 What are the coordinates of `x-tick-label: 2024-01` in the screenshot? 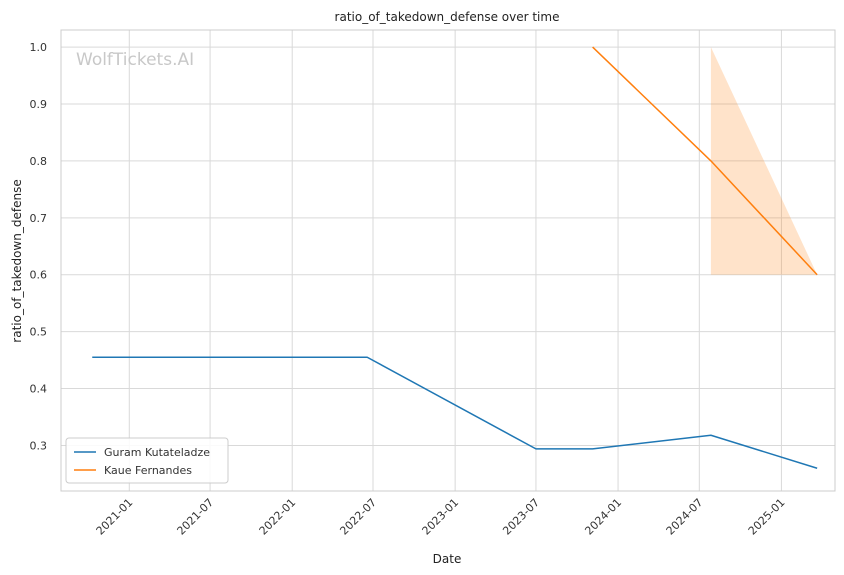 It's located at (603, 517).